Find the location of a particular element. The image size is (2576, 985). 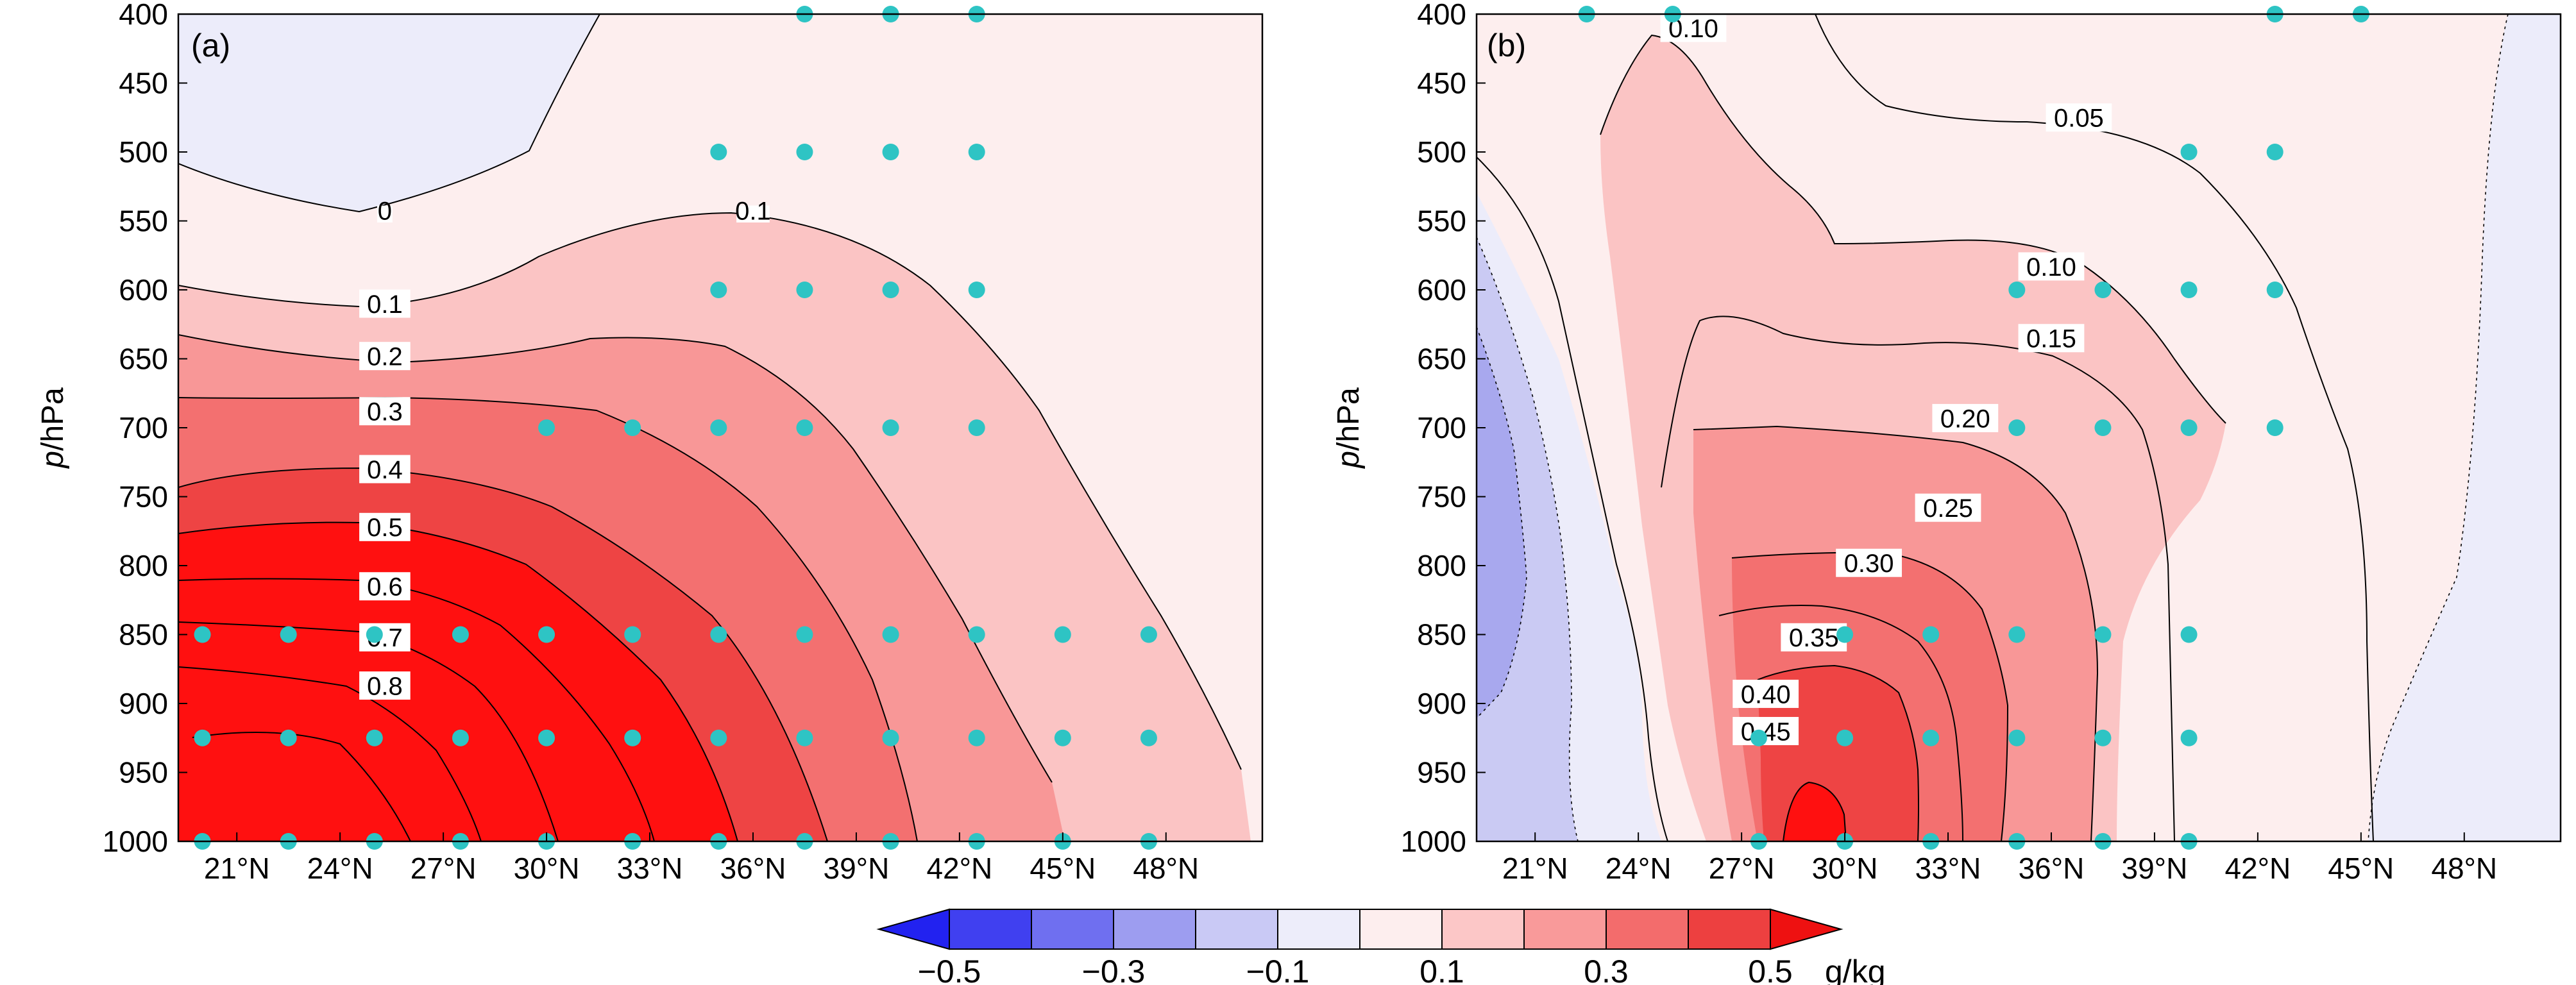

panel-b-y-axis-label-p: p is located at coordinates (1349, 460).